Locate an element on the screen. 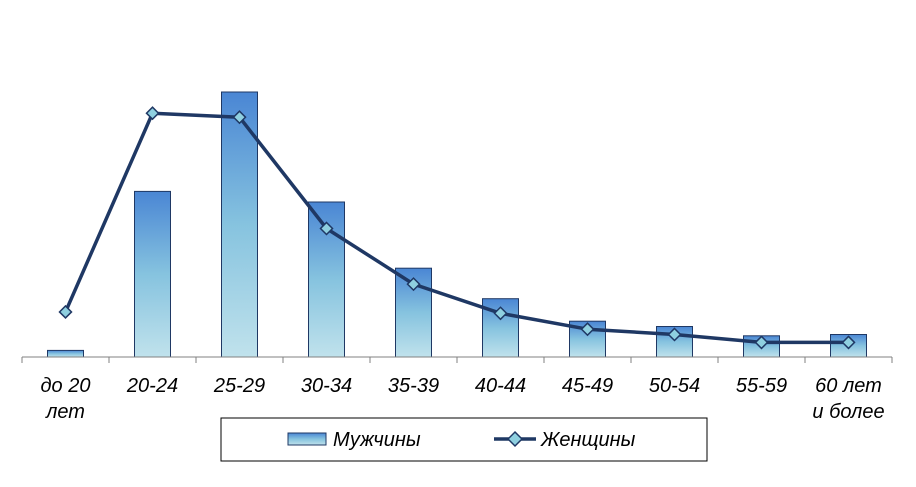 The width and height of the screenshot is (916, 487). x-tick-label-1: 20-24 is located at coordinates (152, 386).